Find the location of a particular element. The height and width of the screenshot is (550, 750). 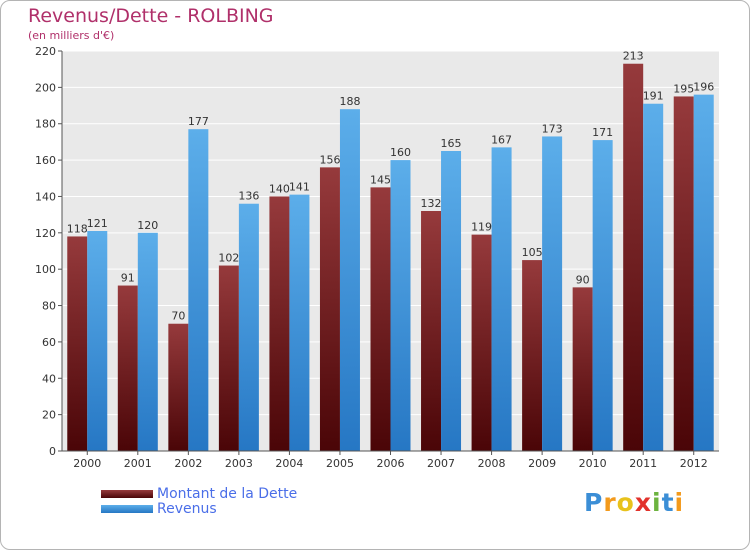

y-tick-label: 100 is located at coordinates (45, 269).